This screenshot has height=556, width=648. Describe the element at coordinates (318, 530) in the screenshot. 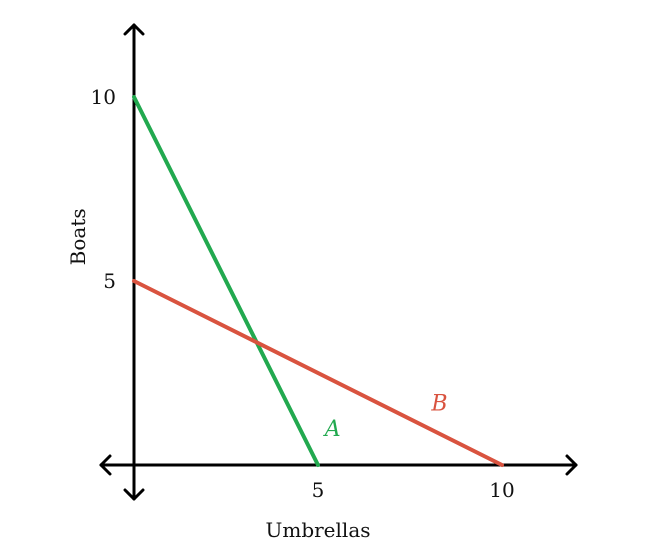

I see `x-axis-title: Umbrellas` at that location.